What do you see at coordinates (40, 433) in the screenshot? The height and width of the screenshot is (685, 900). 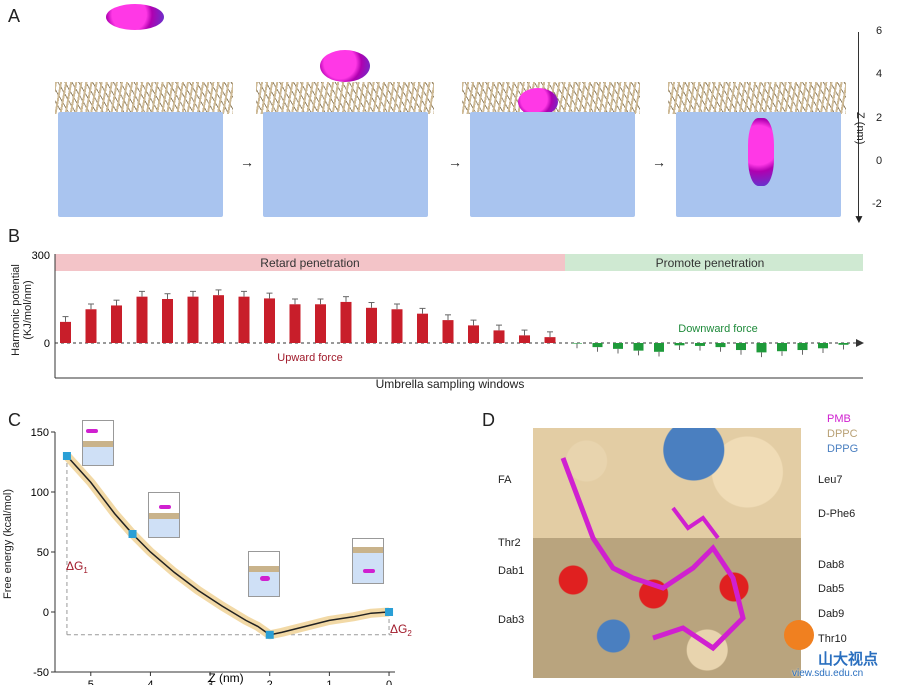 I see `y-tick-label: 150` at bounding box center [40, 433].